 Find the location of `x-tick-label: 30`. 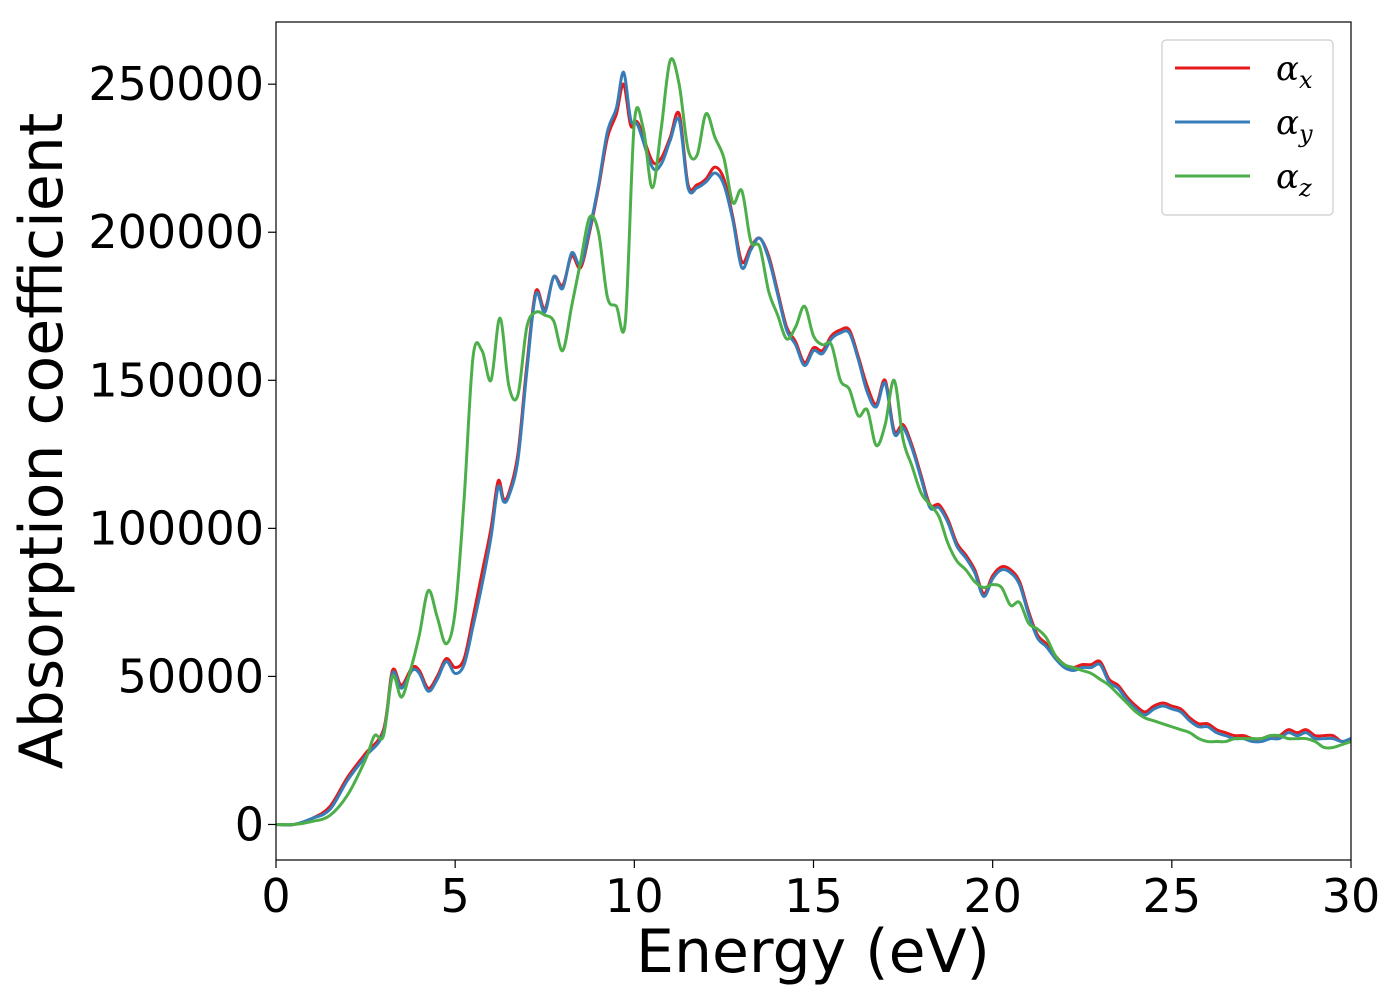

x-tick-label: 30 is located at coordinates (1351, 896).